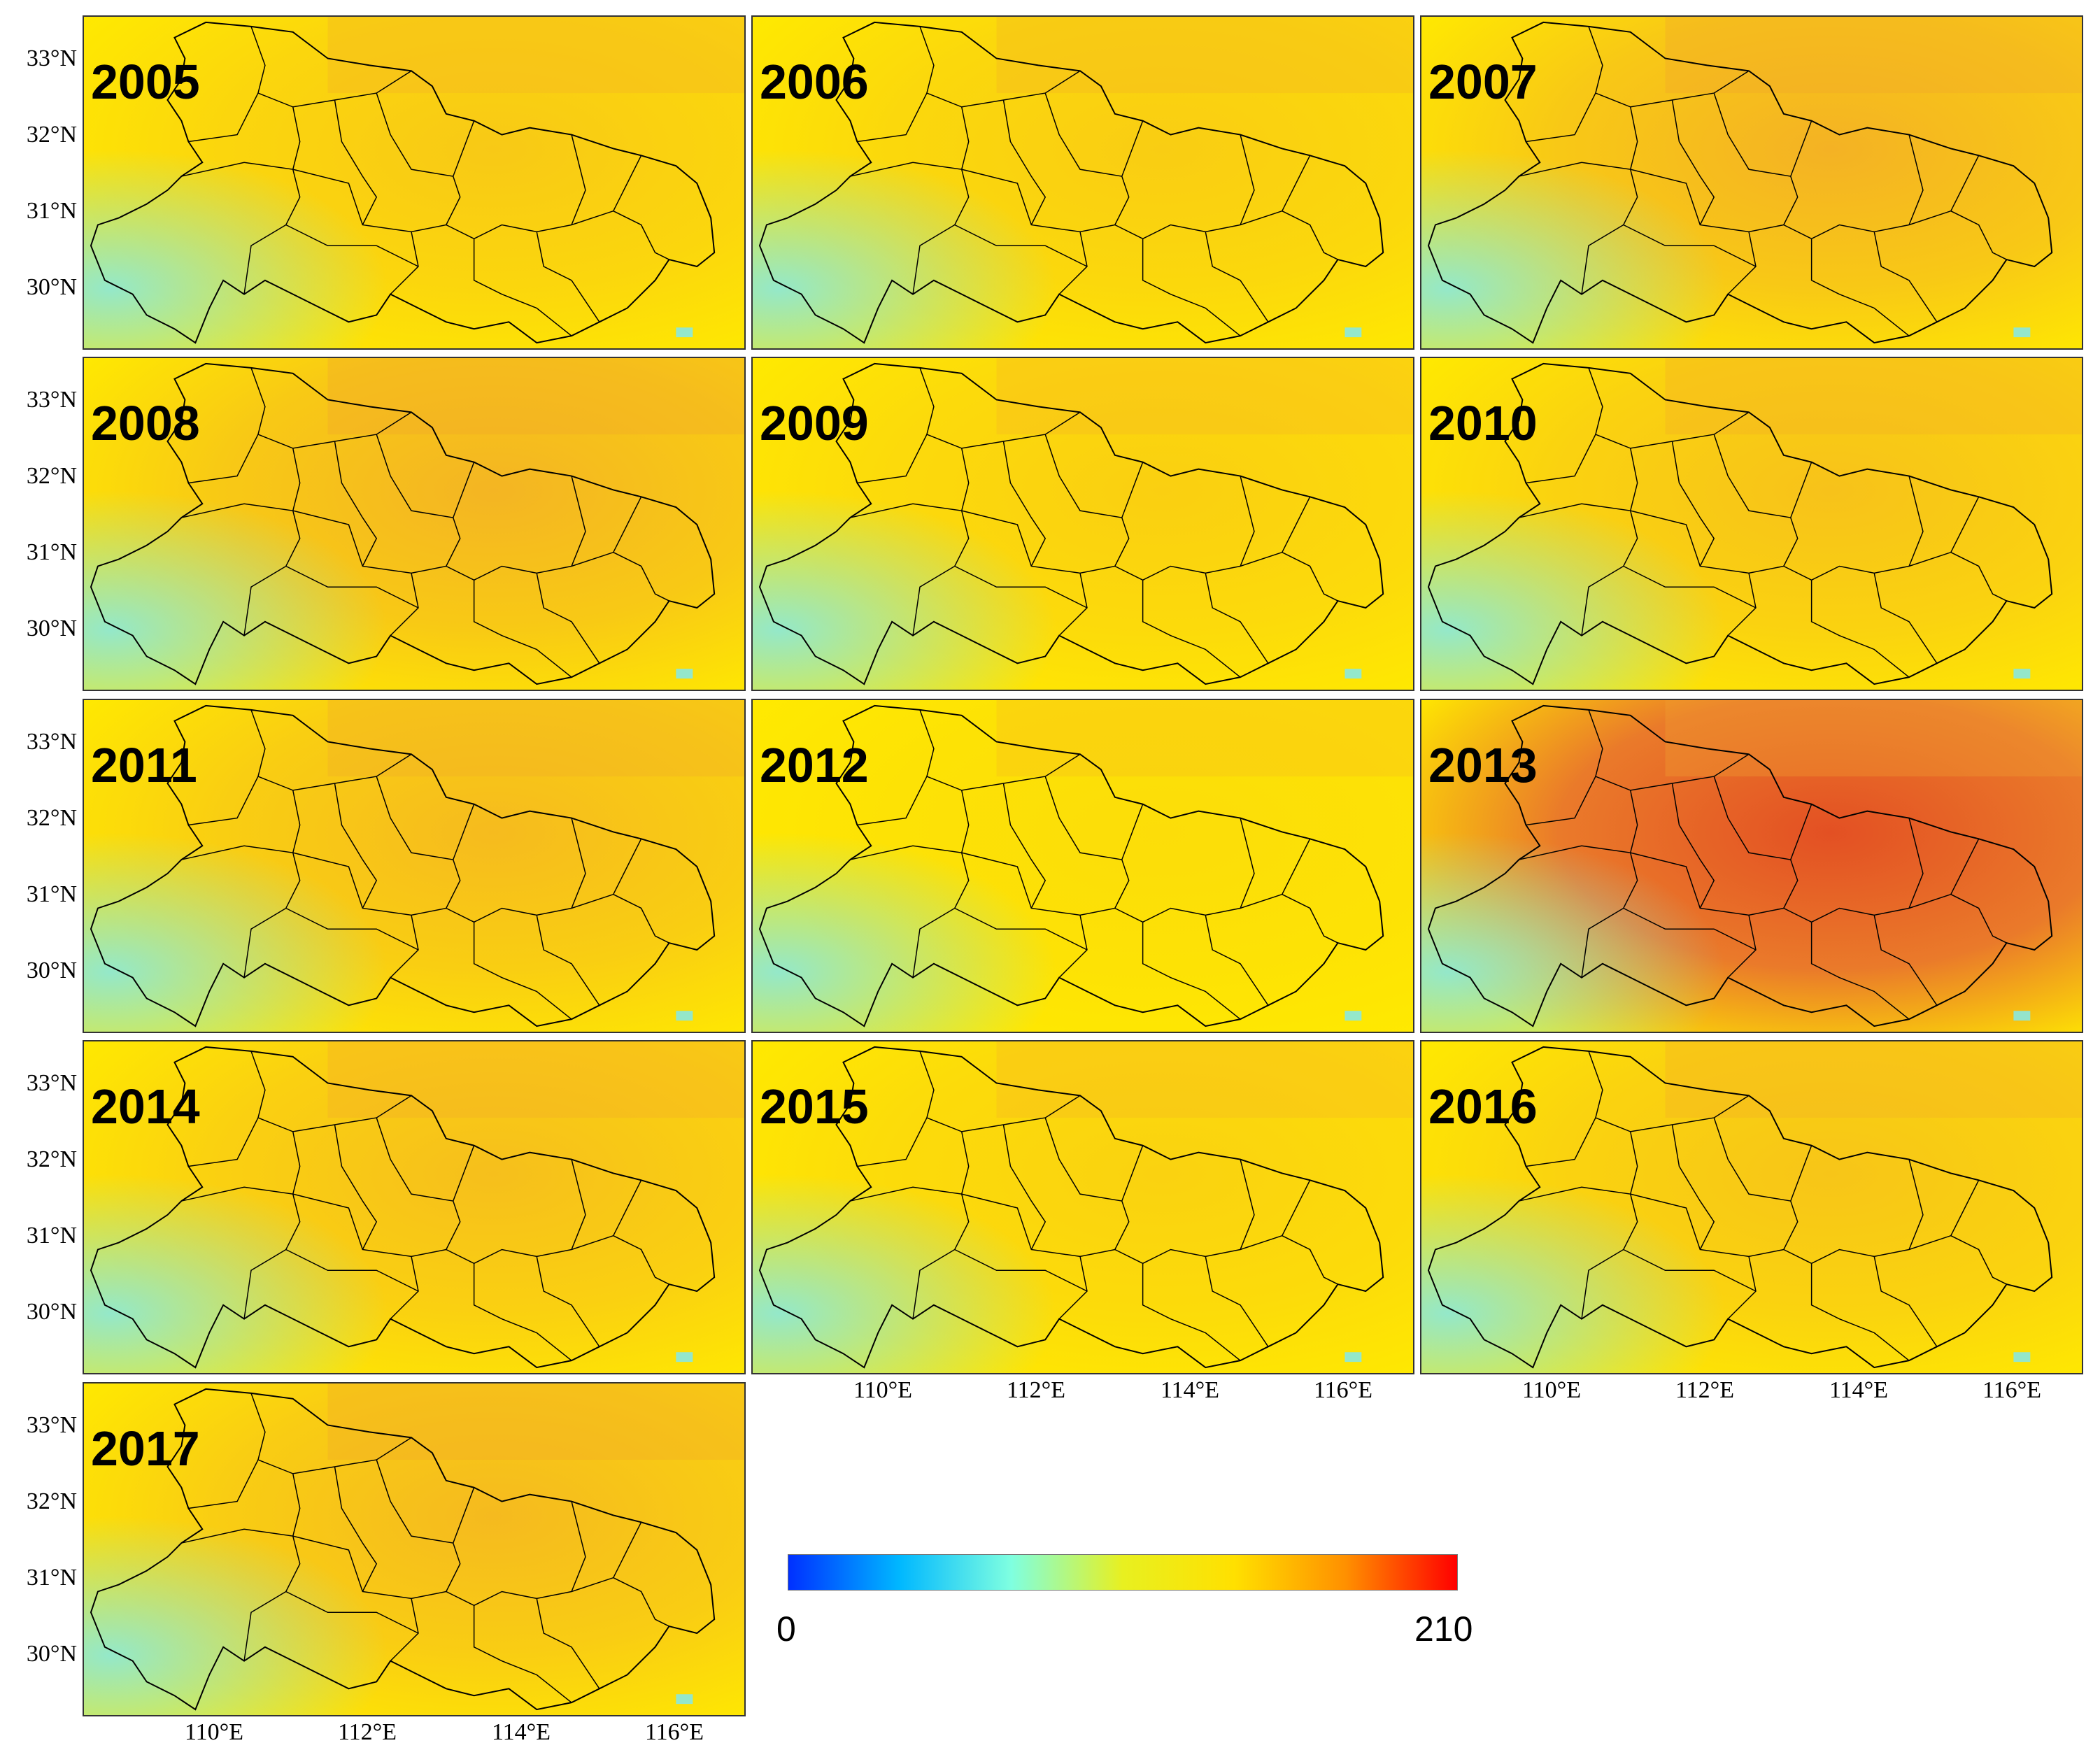 The width and height of the screenshot is (2100, 1757). What do you see at coordinates (414, 1549) in the screenshot?
I see `map-panel: 2017` at bounding box center [414, 1549].